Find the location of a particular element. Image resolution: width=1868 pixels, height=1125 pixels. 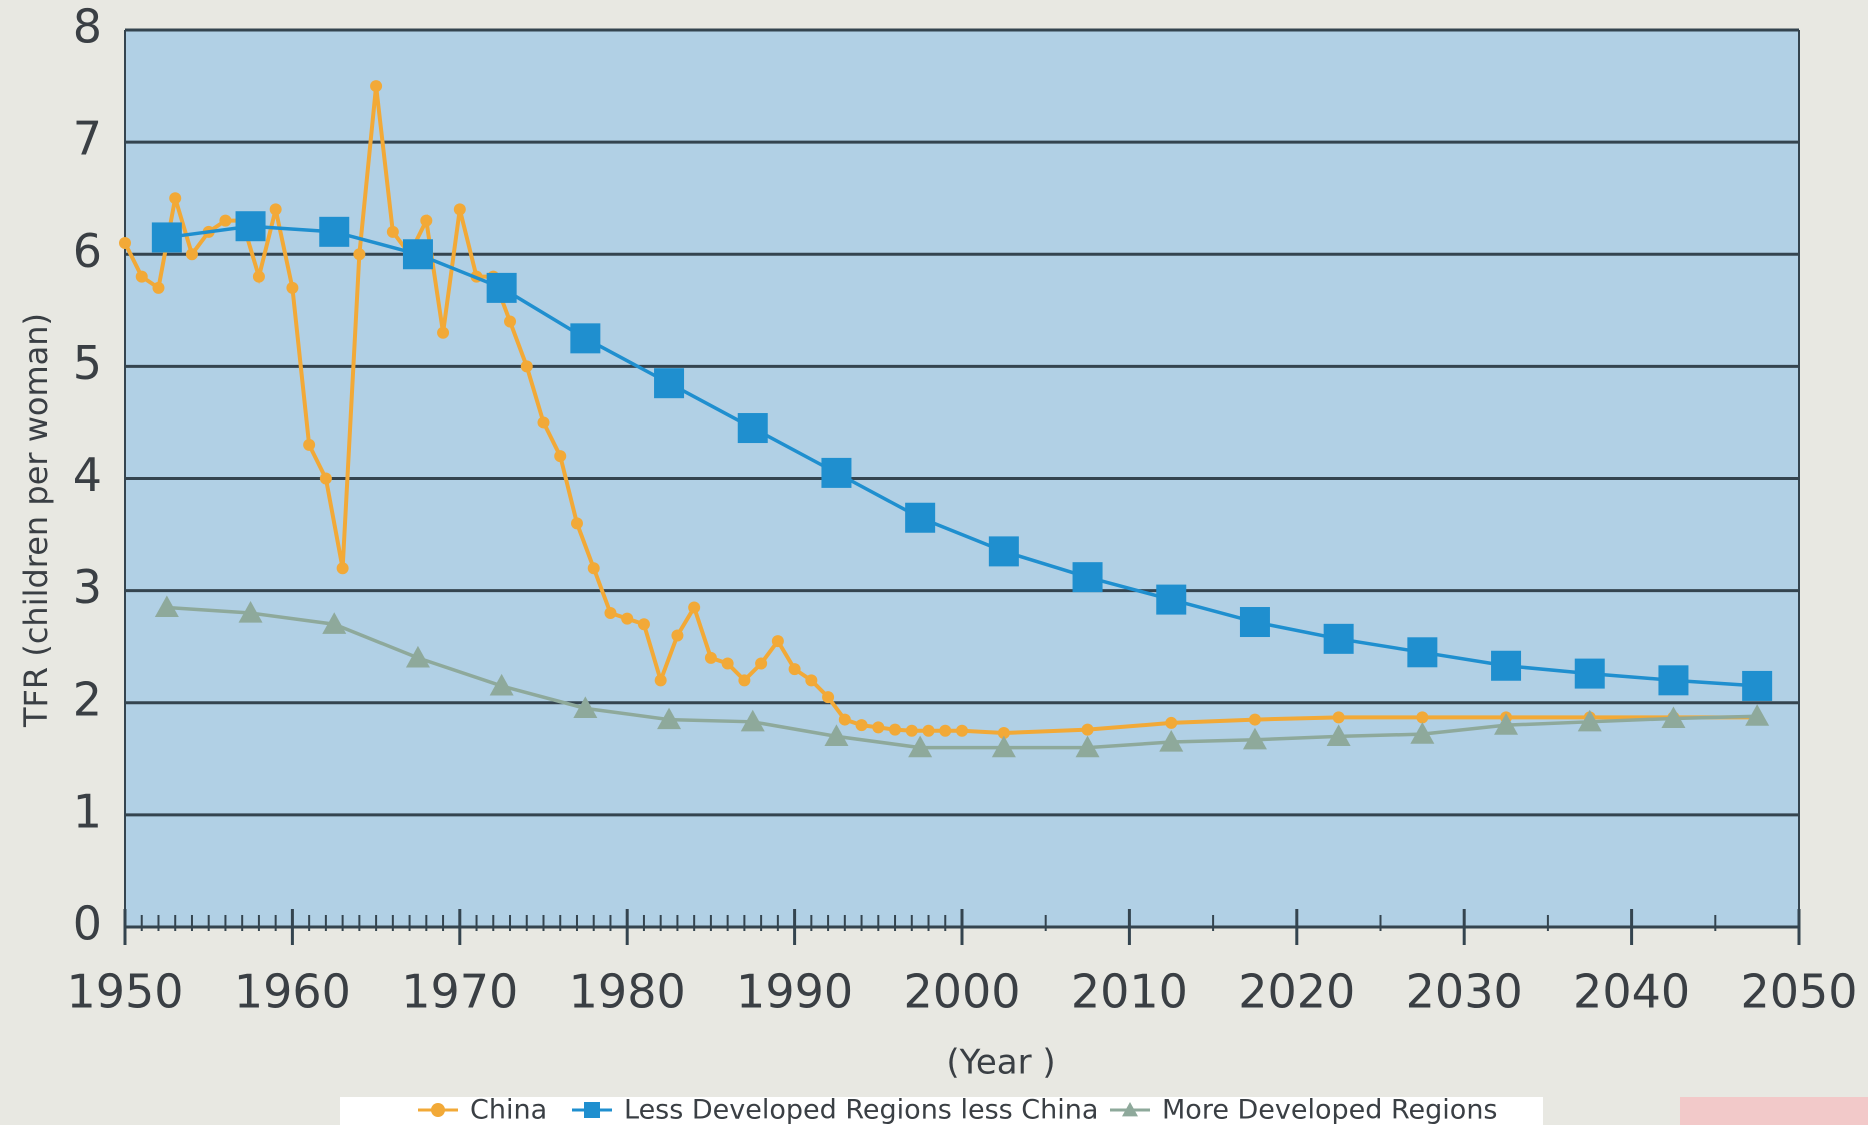

y-tick-label: 2 is located at coordinates (87, 699).